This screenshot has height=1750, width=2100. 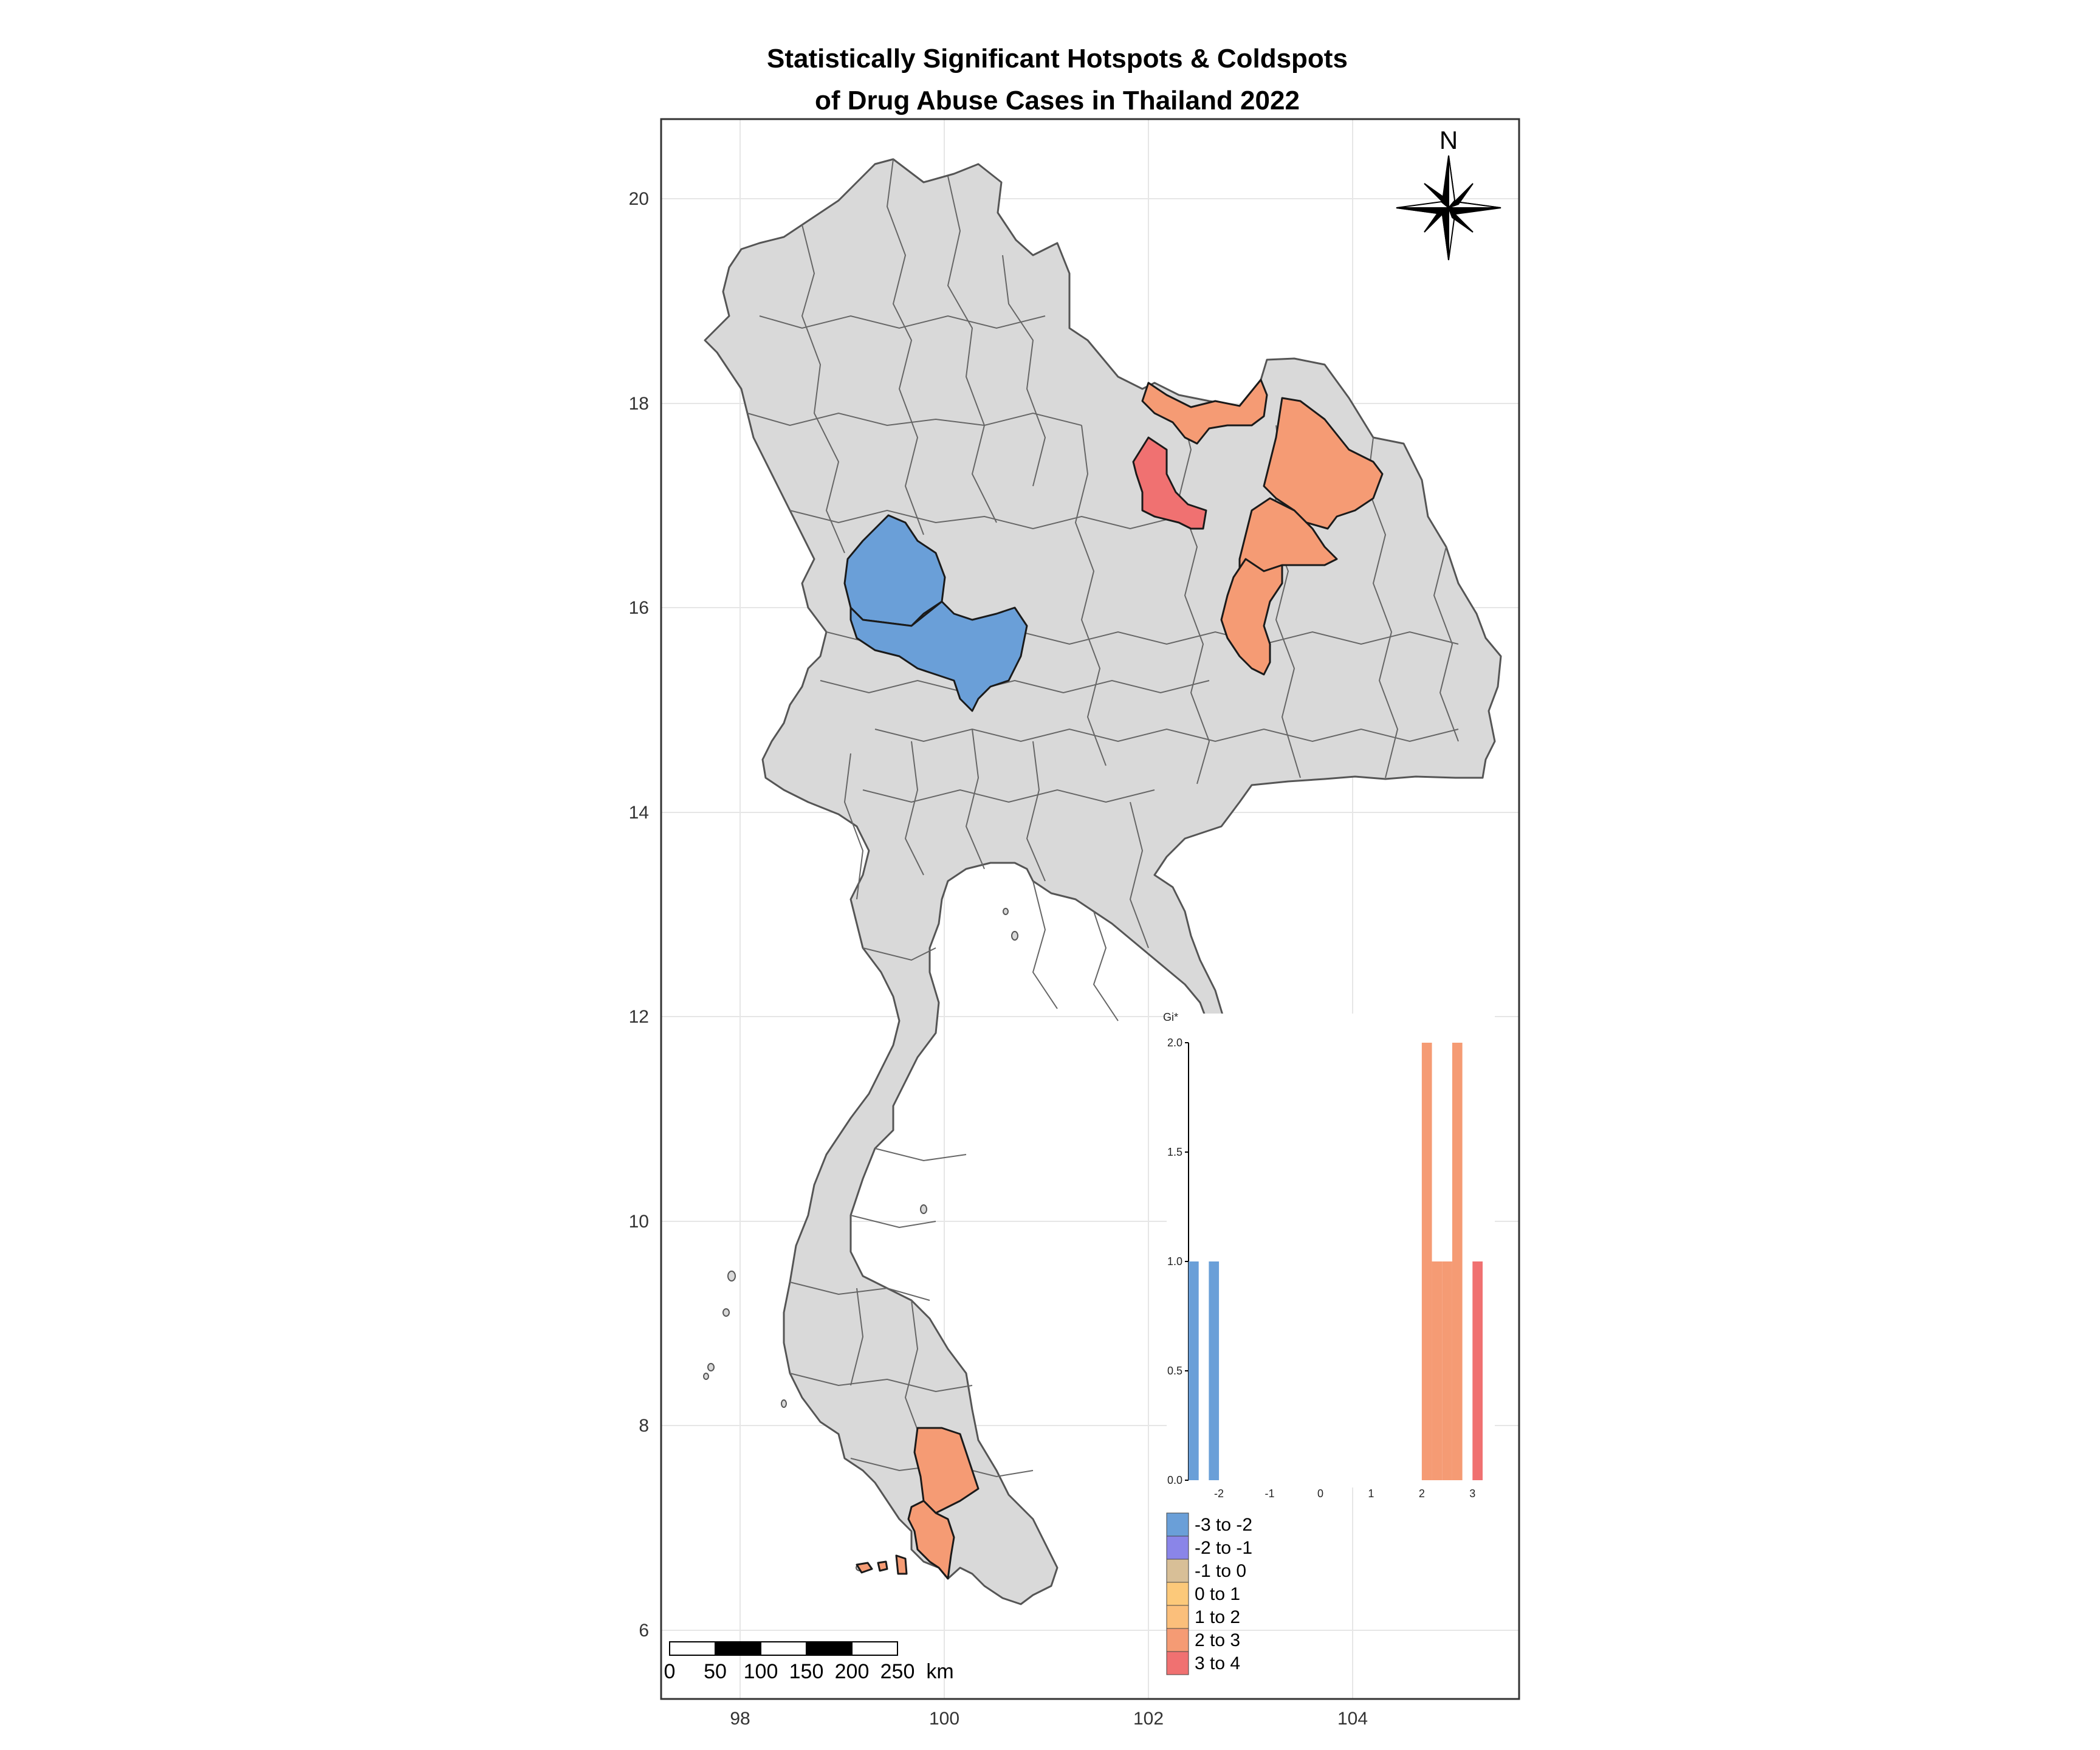 I want to click on histogram-y-tick-label: 0.0, so click(x=1174, y=1480).